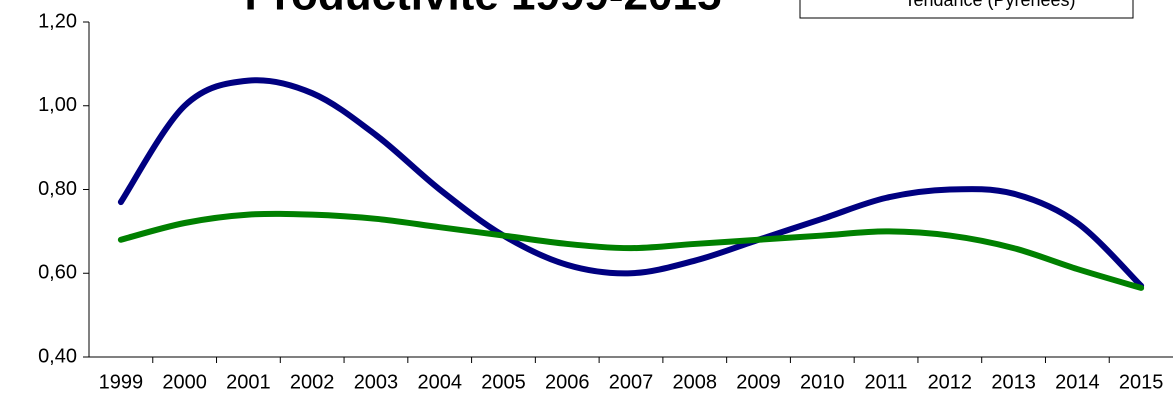 The image size is (1173, 400). What do you see at coordinates (886, 382) in the screenshot?
I see `x-tick-label: 2011` at bounding box center [886, 382].